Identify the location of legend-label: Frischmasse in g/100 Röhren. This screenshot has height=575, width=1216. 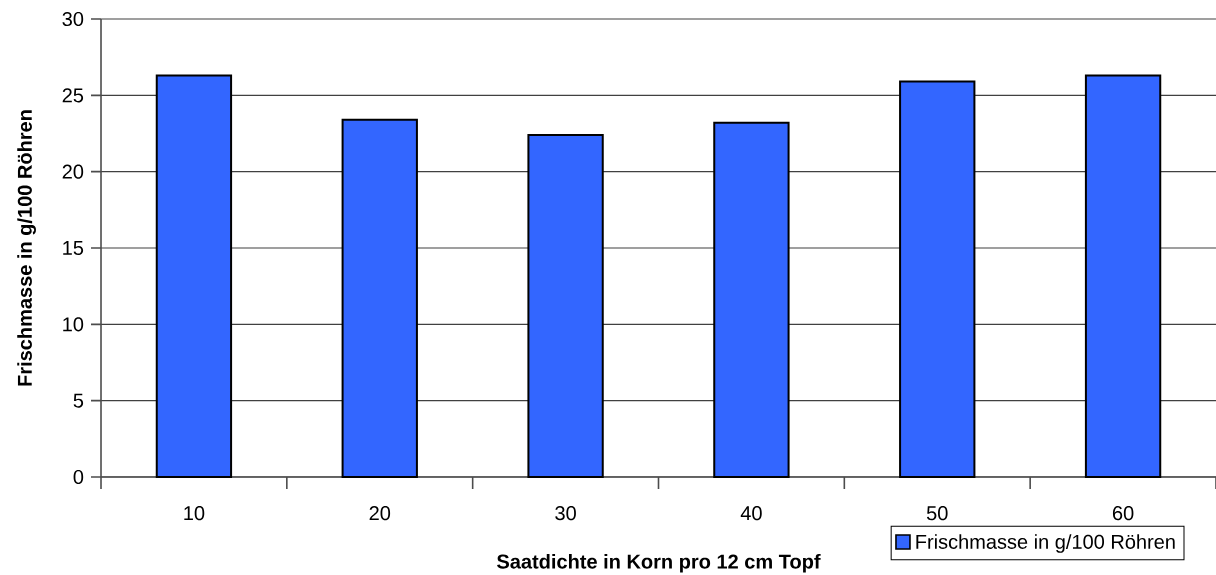
(1045, 543).